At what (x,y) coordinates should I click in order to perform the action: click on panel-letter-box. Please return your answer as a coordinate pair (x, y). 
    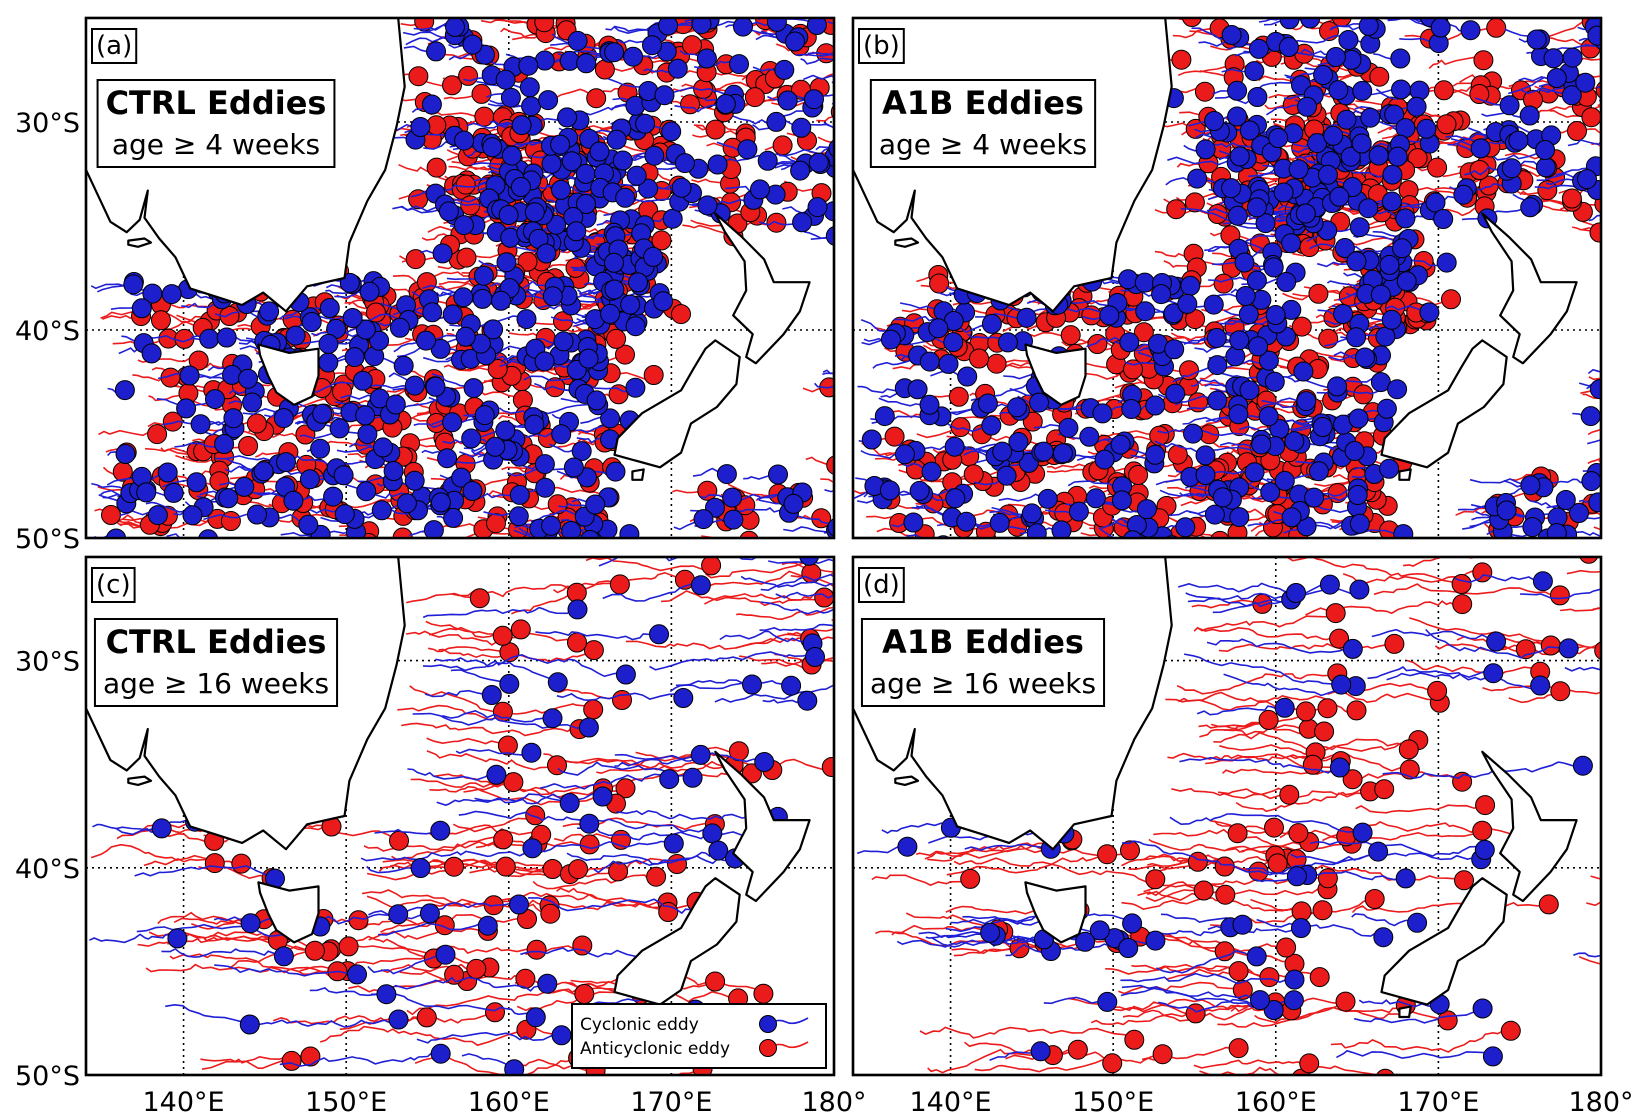
    Looking at the image, I should click on (113, 585).